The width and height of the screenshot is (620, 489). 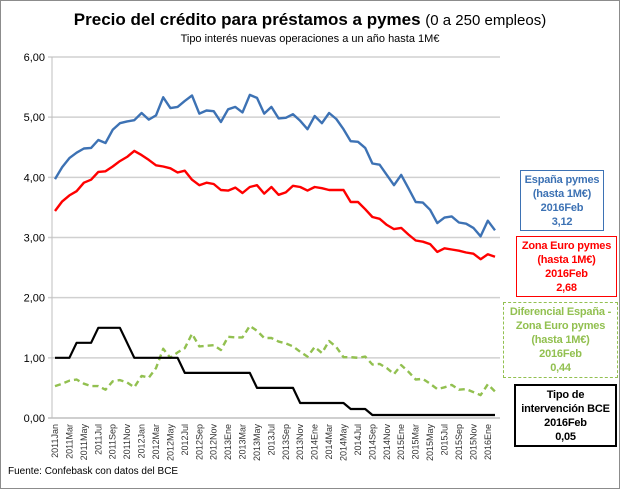 I want to click on x-tick-label: 2016Ene, so click(x=488, y=442).